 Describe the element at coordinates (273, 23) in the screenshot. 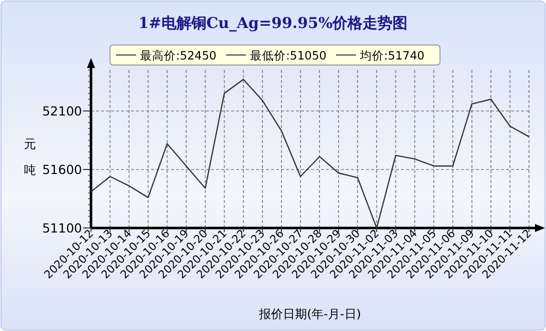

I see `chart-title: 1#电解铜Cu_Ag=99.95%价格走势图` at that location.